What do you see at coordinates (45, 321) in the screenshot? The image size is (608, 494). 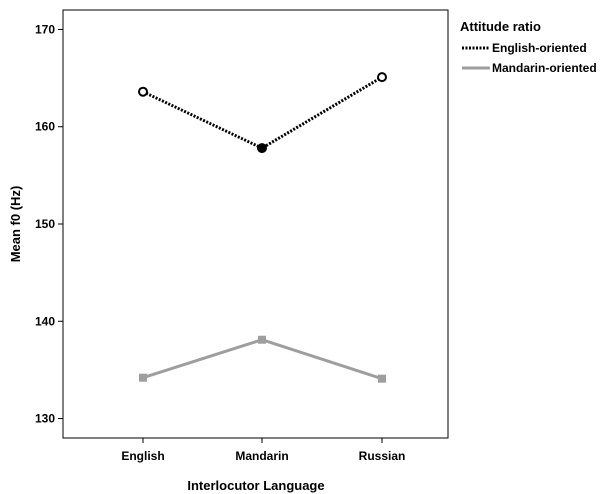 I see `y-tick-label: 140` at bounding box center [45, 321].